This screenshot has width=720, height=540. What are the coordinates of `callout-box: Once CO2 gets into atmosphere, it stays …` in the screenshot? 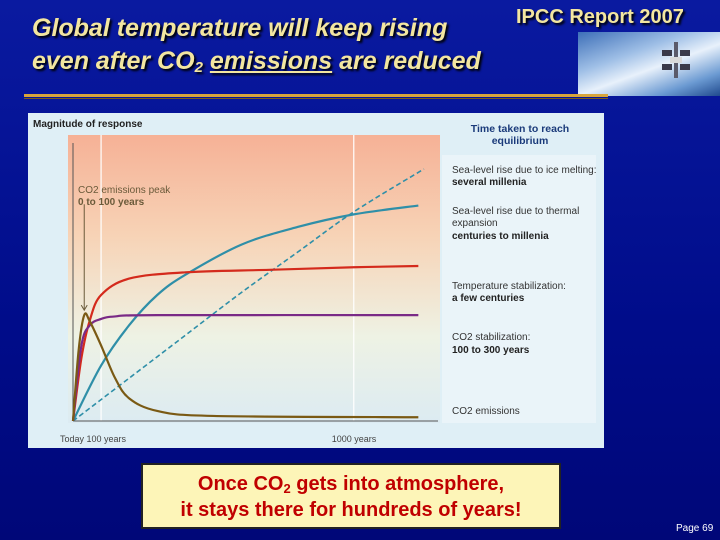 It's located at (351, 496).